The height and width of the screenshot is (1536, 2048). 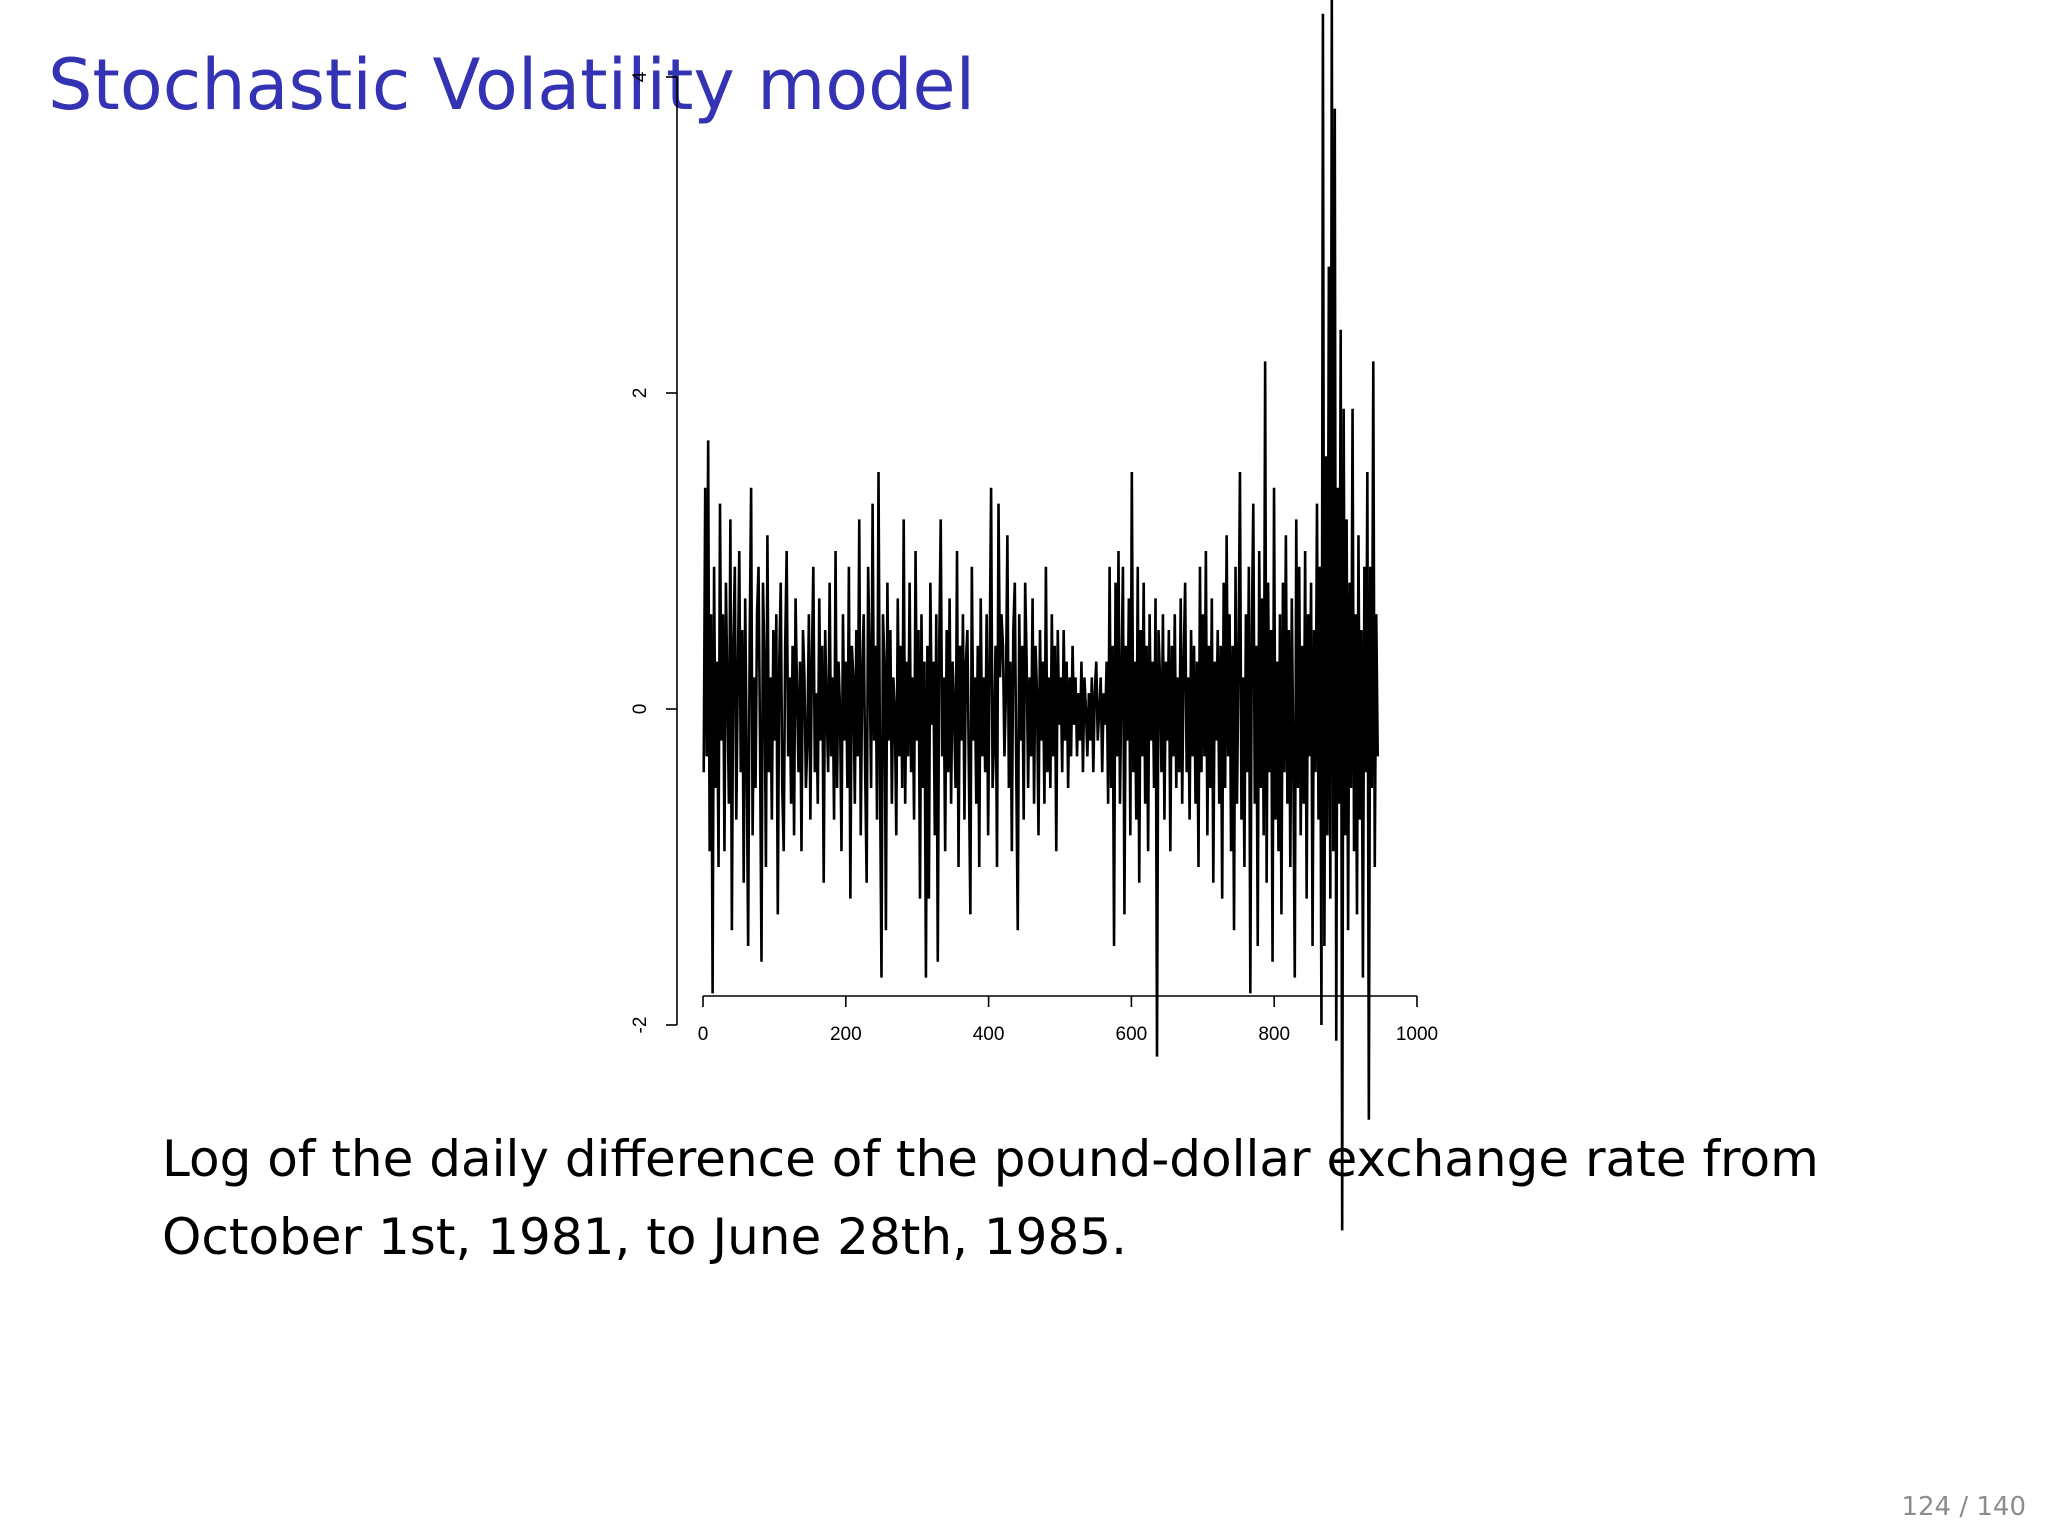 I want to click on slide-title: Stochastic Volatility model, so click(x=512, y=85).